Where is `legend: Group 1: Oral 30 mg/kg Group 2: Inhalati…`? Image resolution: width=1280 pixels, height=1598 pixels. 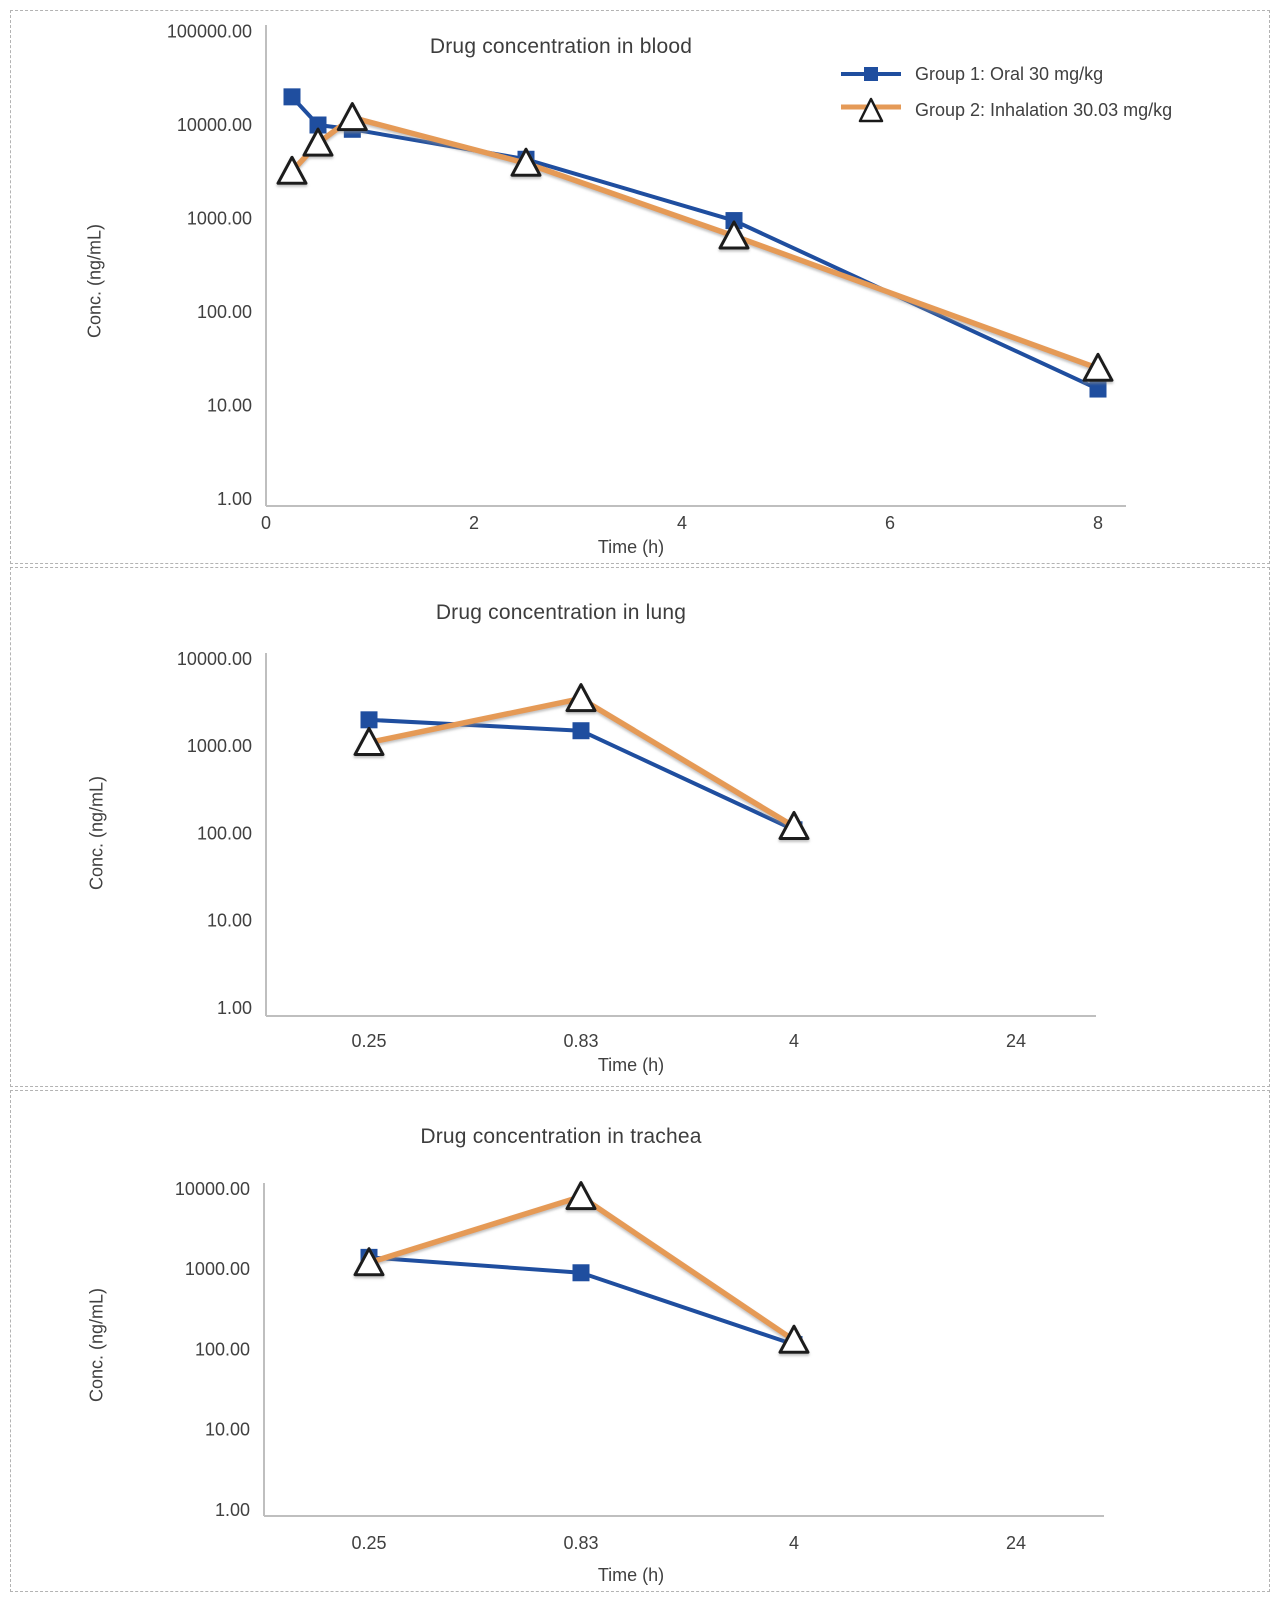 legend: Group 1: Oral 30 mg/kg Group 2: Inhalati… is located at coordinates (1005, 93).